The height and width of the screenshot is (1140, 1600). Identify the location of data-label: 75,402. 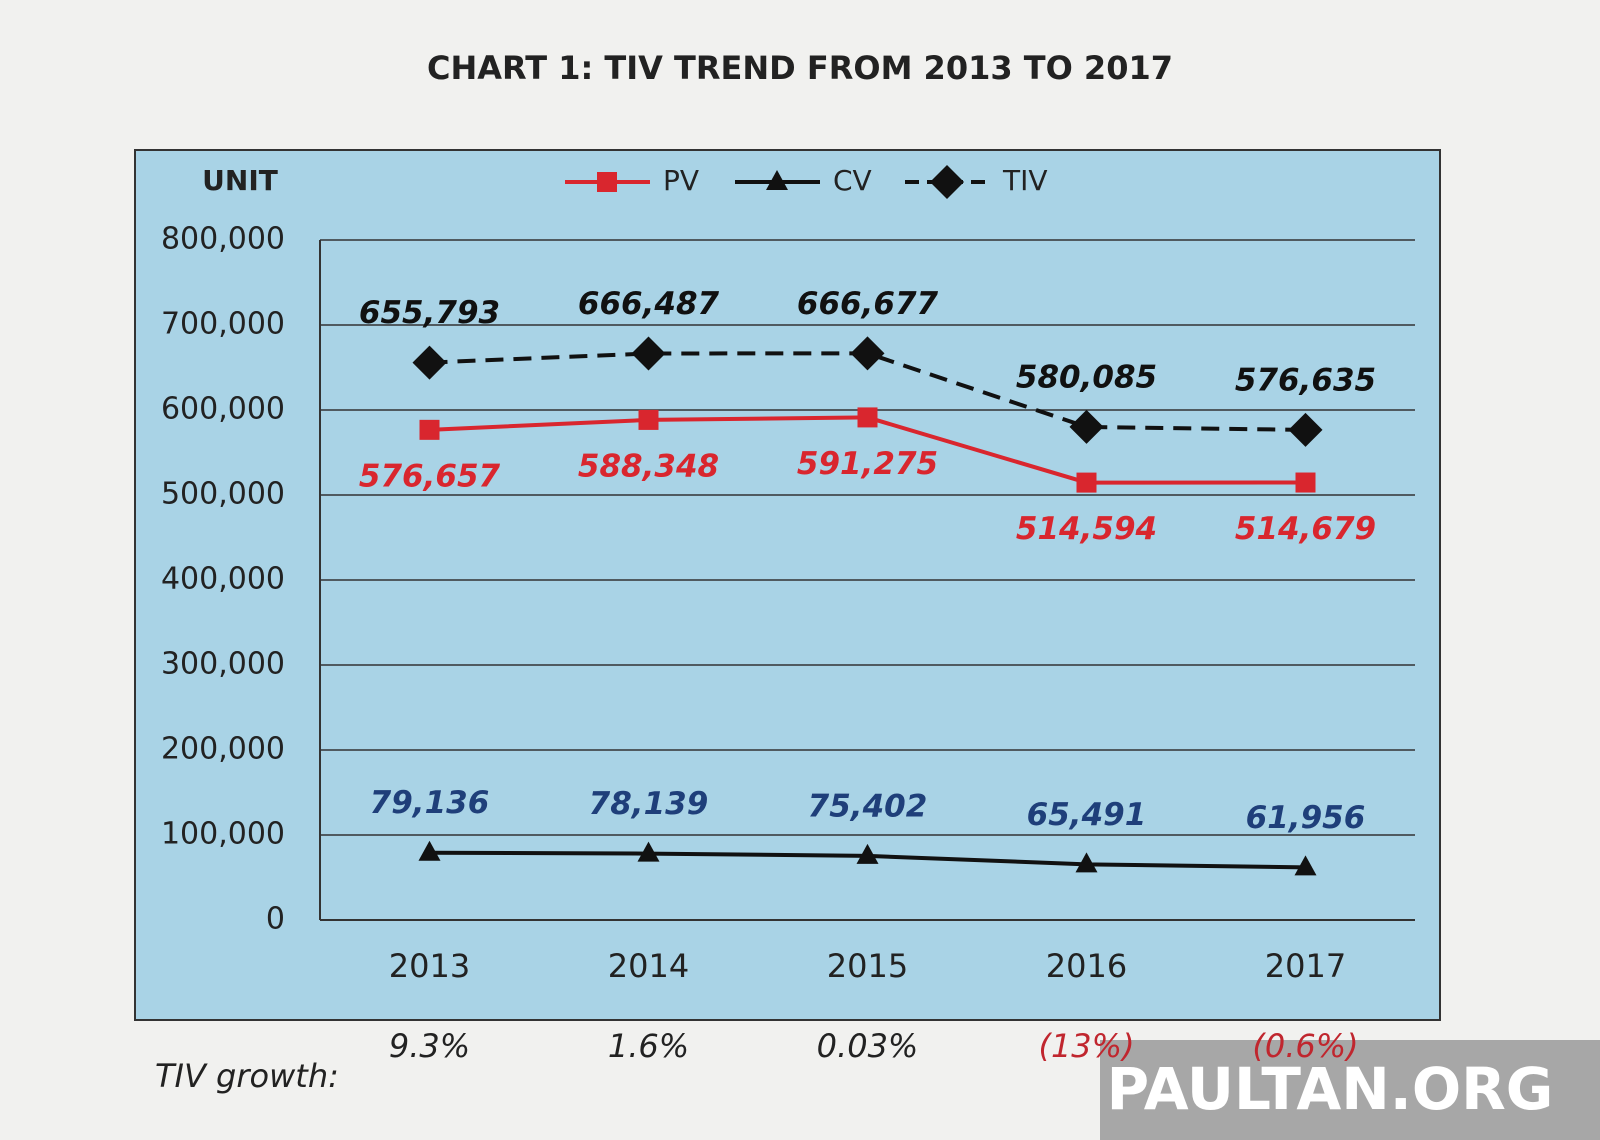
(868, 806).